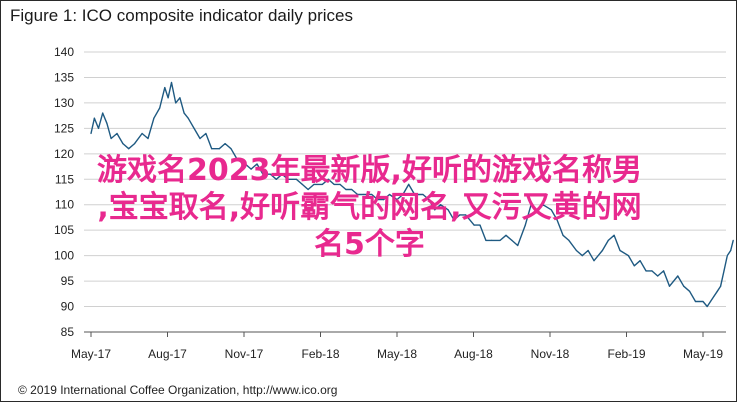  What do you see at coordinates (626, 354) in the screenshot?
I see `x-tick-label: Feb-19` at bounding box center [626, 354].